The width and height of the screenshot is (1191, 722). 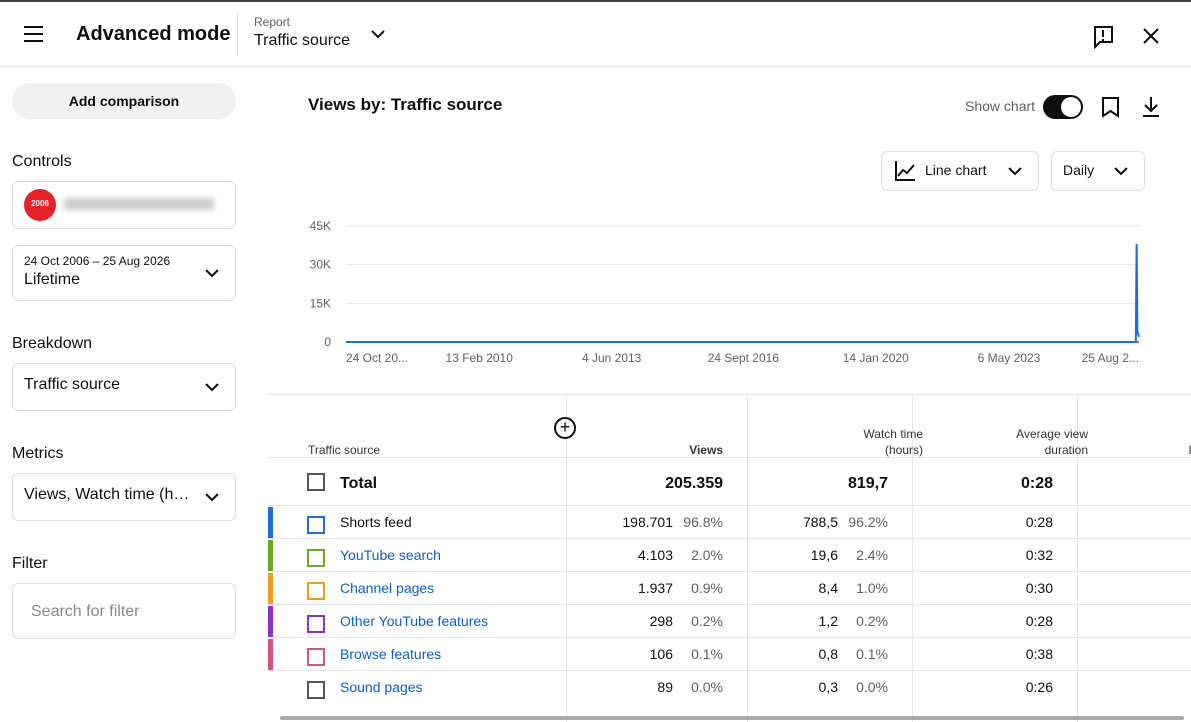 I want to click on column-header: (hours), so click(x=903, y=450).